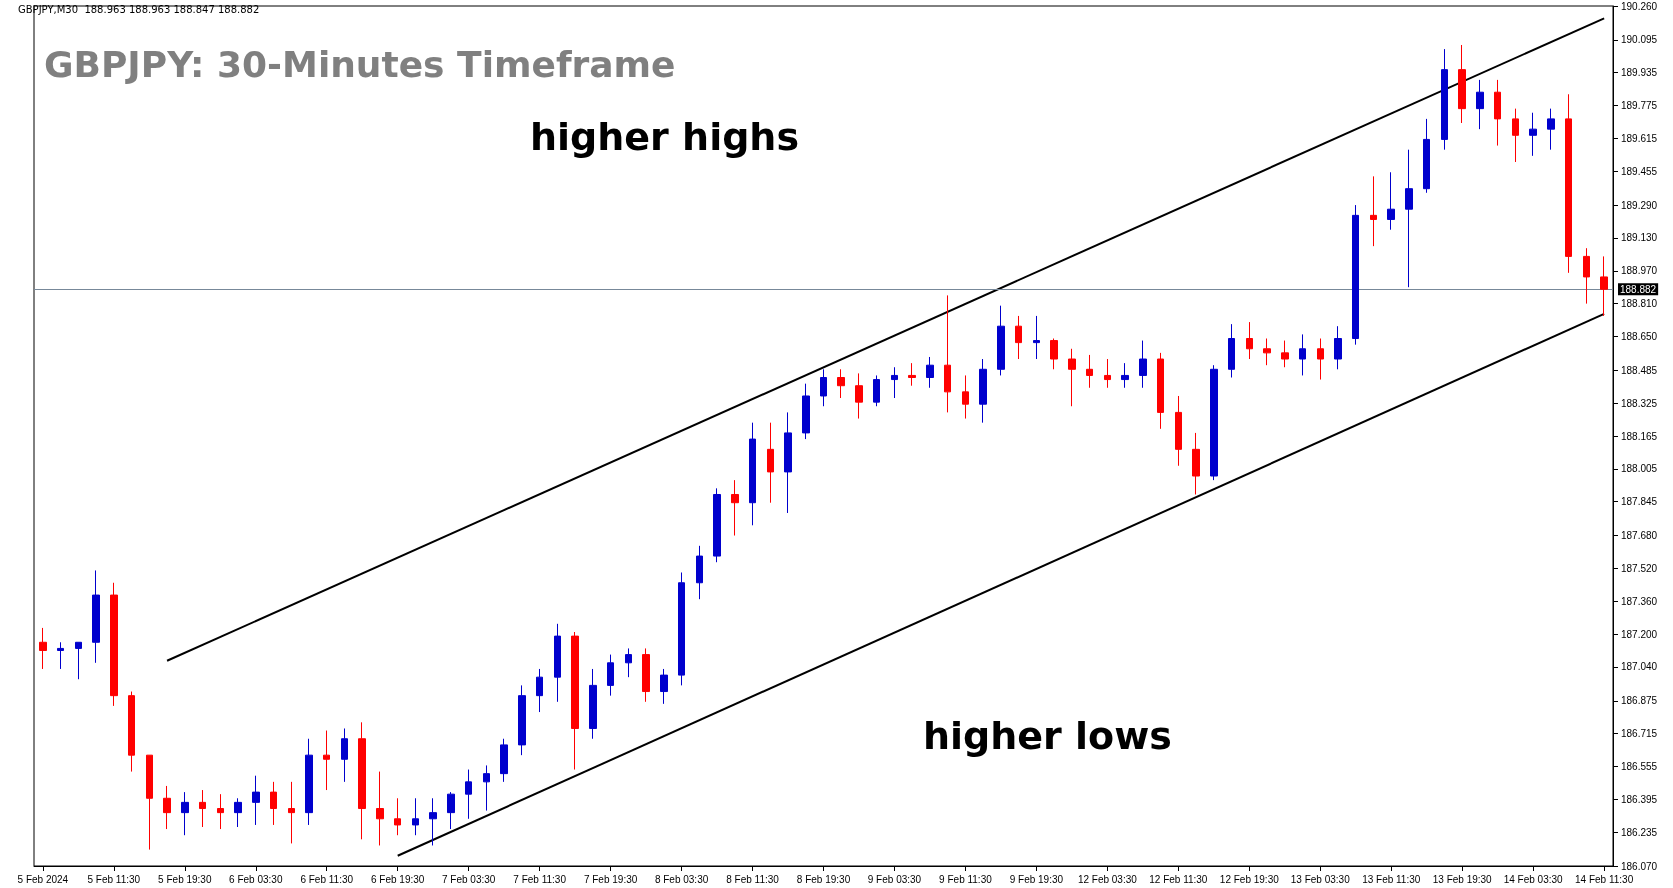 This screenshot has height=888, width=1673. Describe the element at coordinates (1036, 879) in the screenshot. I see `x-tick-label: 9 Feb 19:30` at that location.